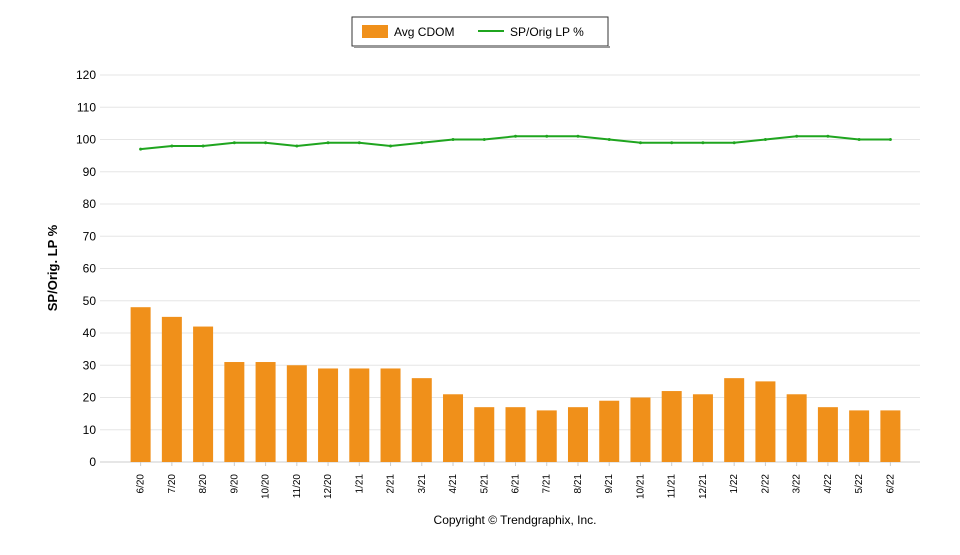 Image resolution: width=960 pixels, height=555 pixels. I want to click on x-tick-label: 12/20, so click(328, 486).